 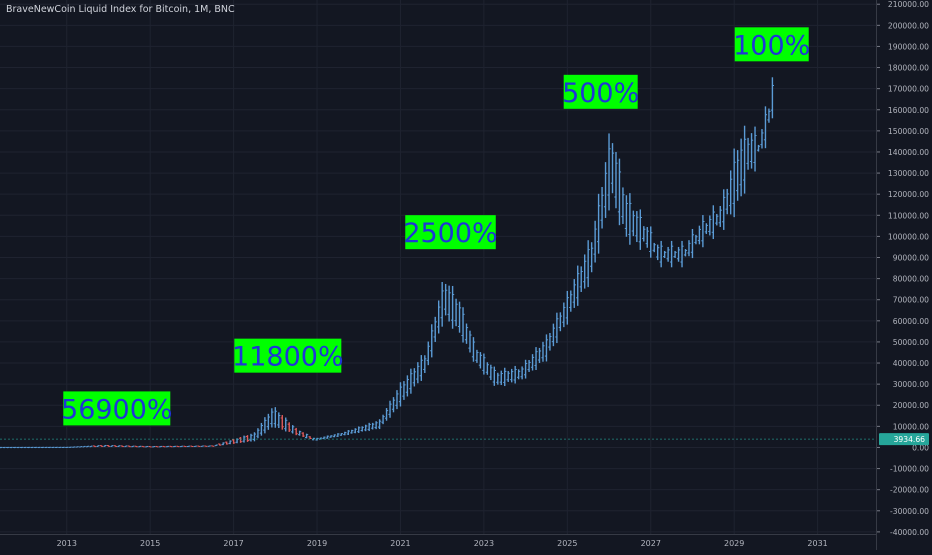 I want to click on annotation-label: 100%, so click(x=771, y=44).